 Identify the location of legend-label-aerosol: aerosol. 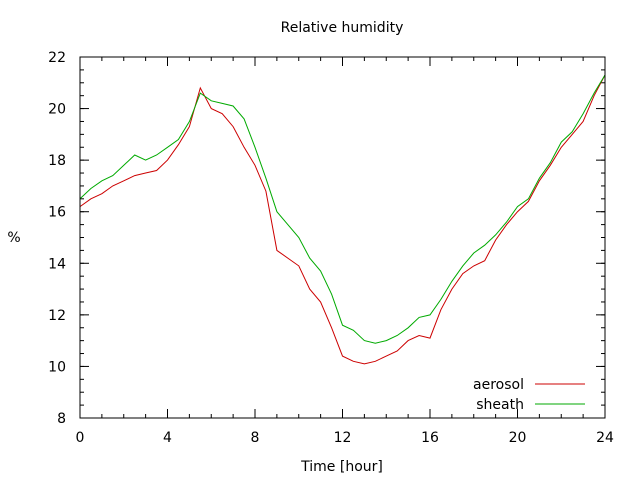
(498, 385).